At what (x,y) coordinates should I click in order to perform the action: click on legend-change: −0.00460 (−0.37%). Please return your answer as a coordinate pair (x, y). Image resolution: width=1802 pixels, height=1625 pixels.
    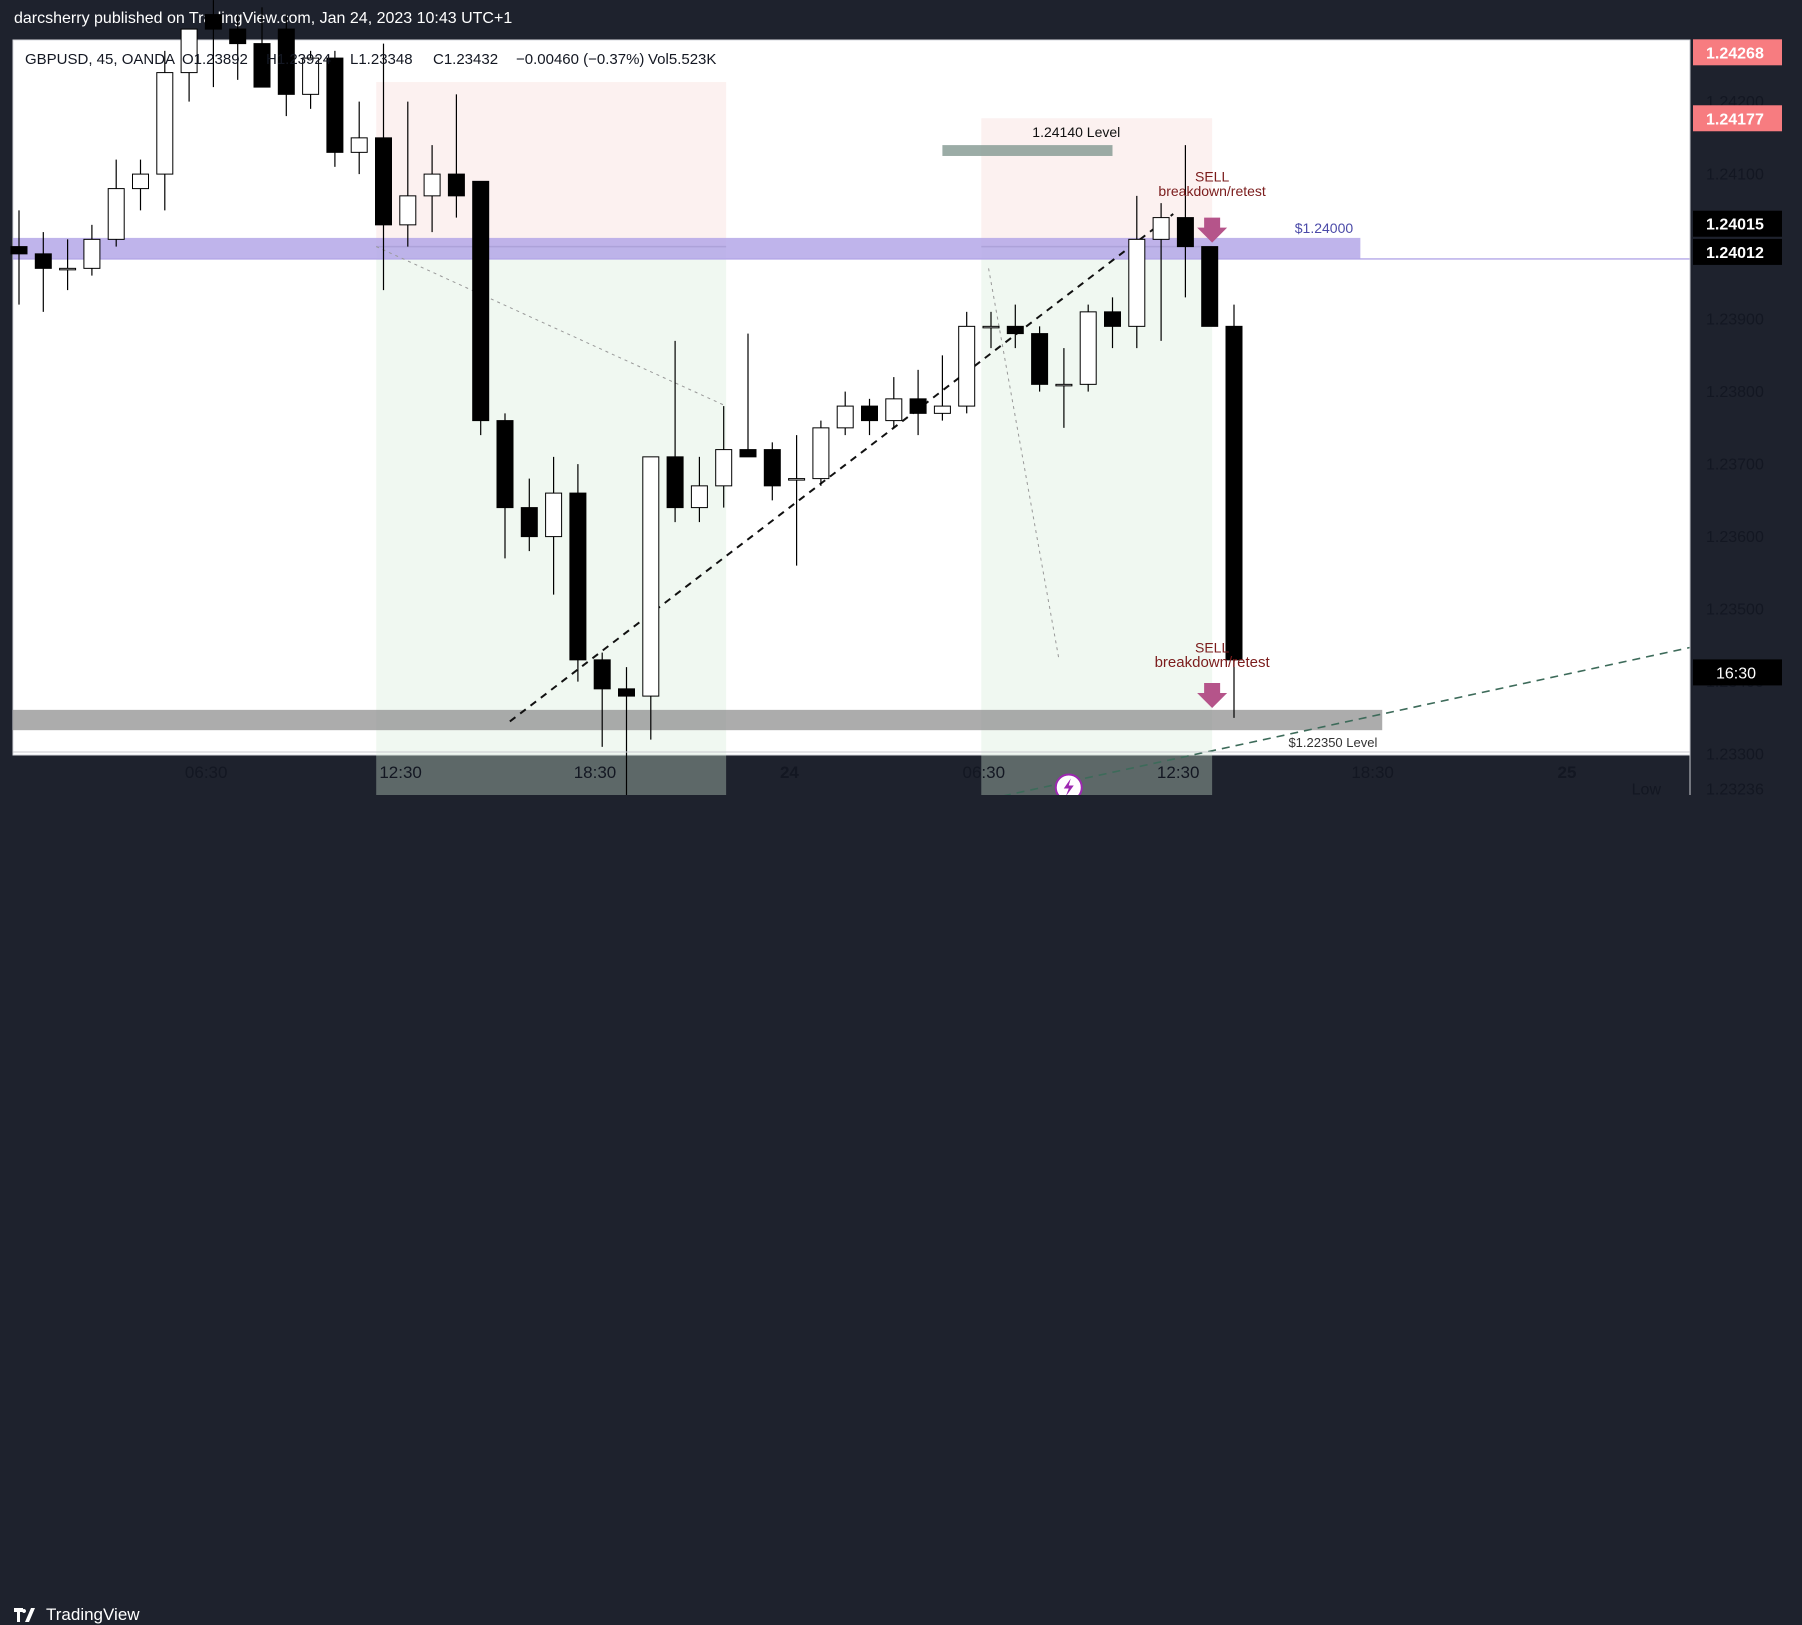
    Looking at the image, I should click on (580, 59).